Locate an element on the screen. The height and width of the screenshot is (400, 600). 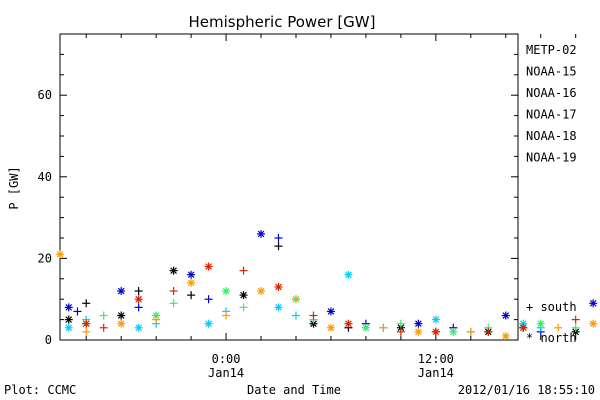
y-tick-label: 40 is located at coordinates (45, 177).